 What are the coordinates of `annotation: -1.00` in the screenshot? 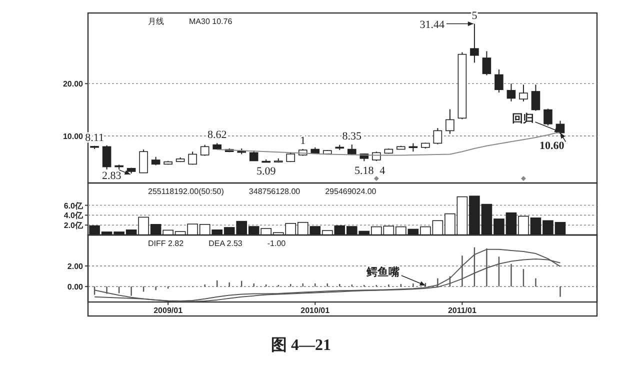 It's located at (276, 243).